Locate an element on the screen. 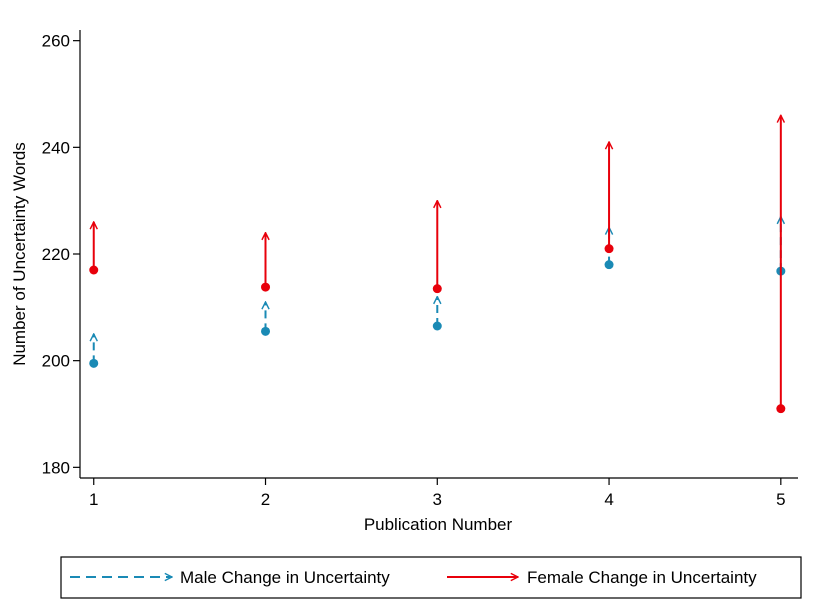  y-tick-label: 180 is located at coordinates (56, 467).